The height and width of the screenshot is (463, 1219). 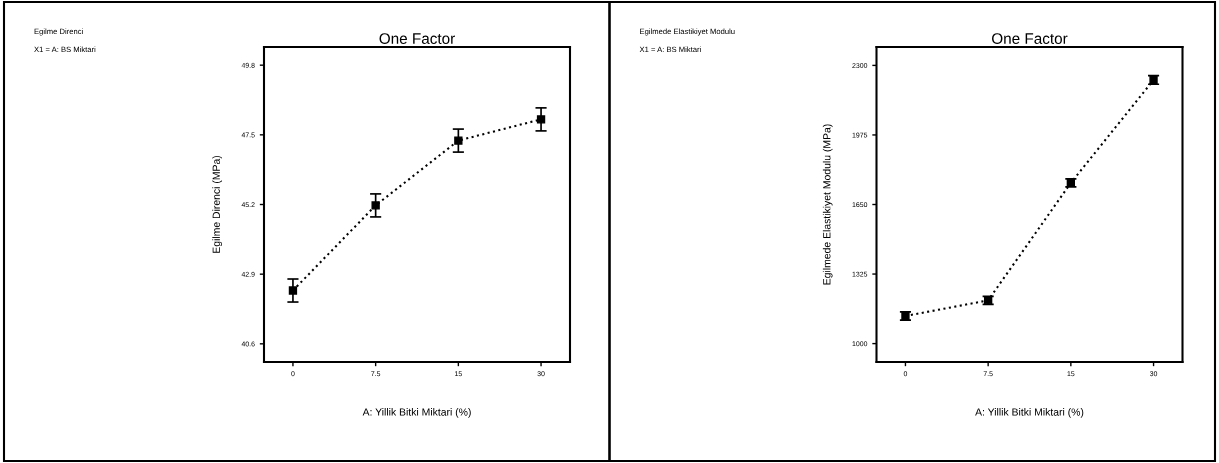 I want to click on y-axis-title: Egilme Direnci (MPa), so click(x=217, y=204).